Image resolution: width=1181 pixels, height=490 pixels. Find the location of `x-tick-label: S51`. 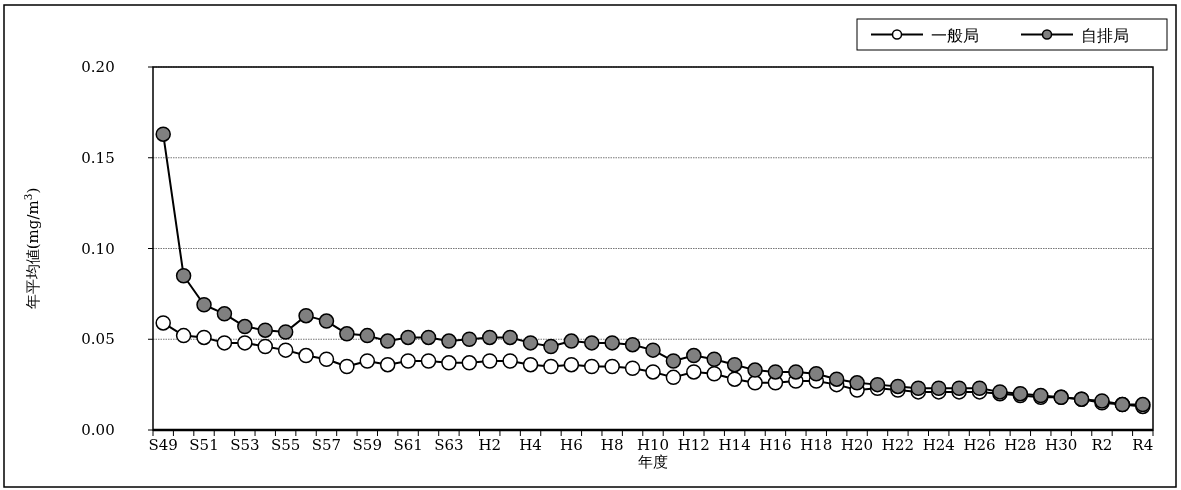

x-tick-label: S51 is located at coordinates (204, 445).